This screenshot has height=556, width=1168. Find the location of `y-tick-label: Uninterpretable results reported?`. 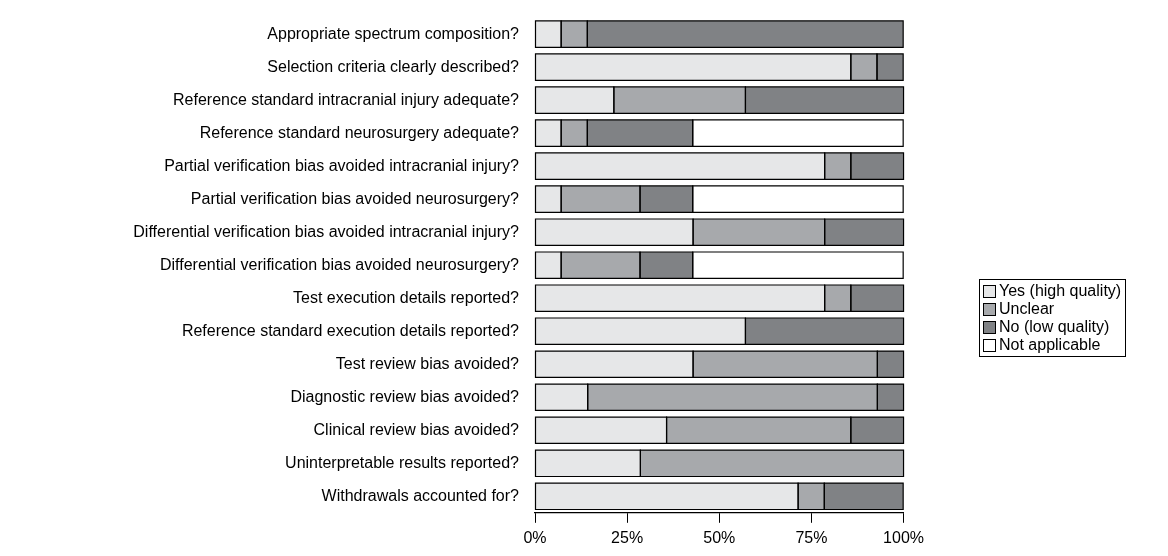

y-tick-label: Uninterpretable results reported? is located at coordinates (402, 462).